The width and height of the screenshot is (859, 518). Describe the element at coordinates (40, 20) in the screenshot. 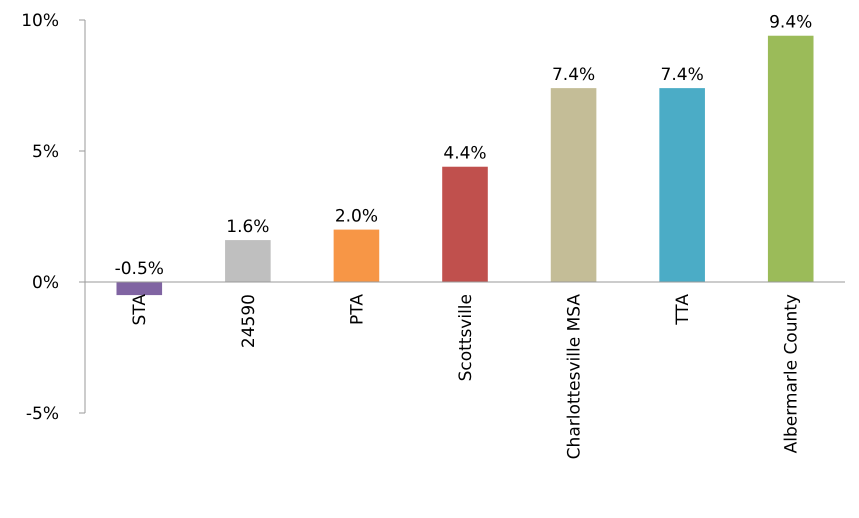

I see `y-tick-label: 10%` at that location.